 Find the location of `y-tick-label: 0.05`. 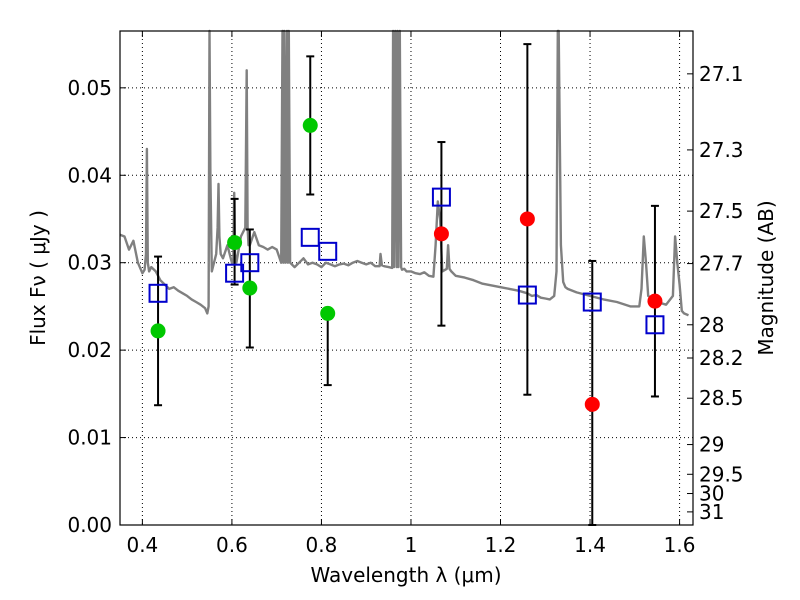

y-tick-label: 0.05 is located at coordinates (89, 88).